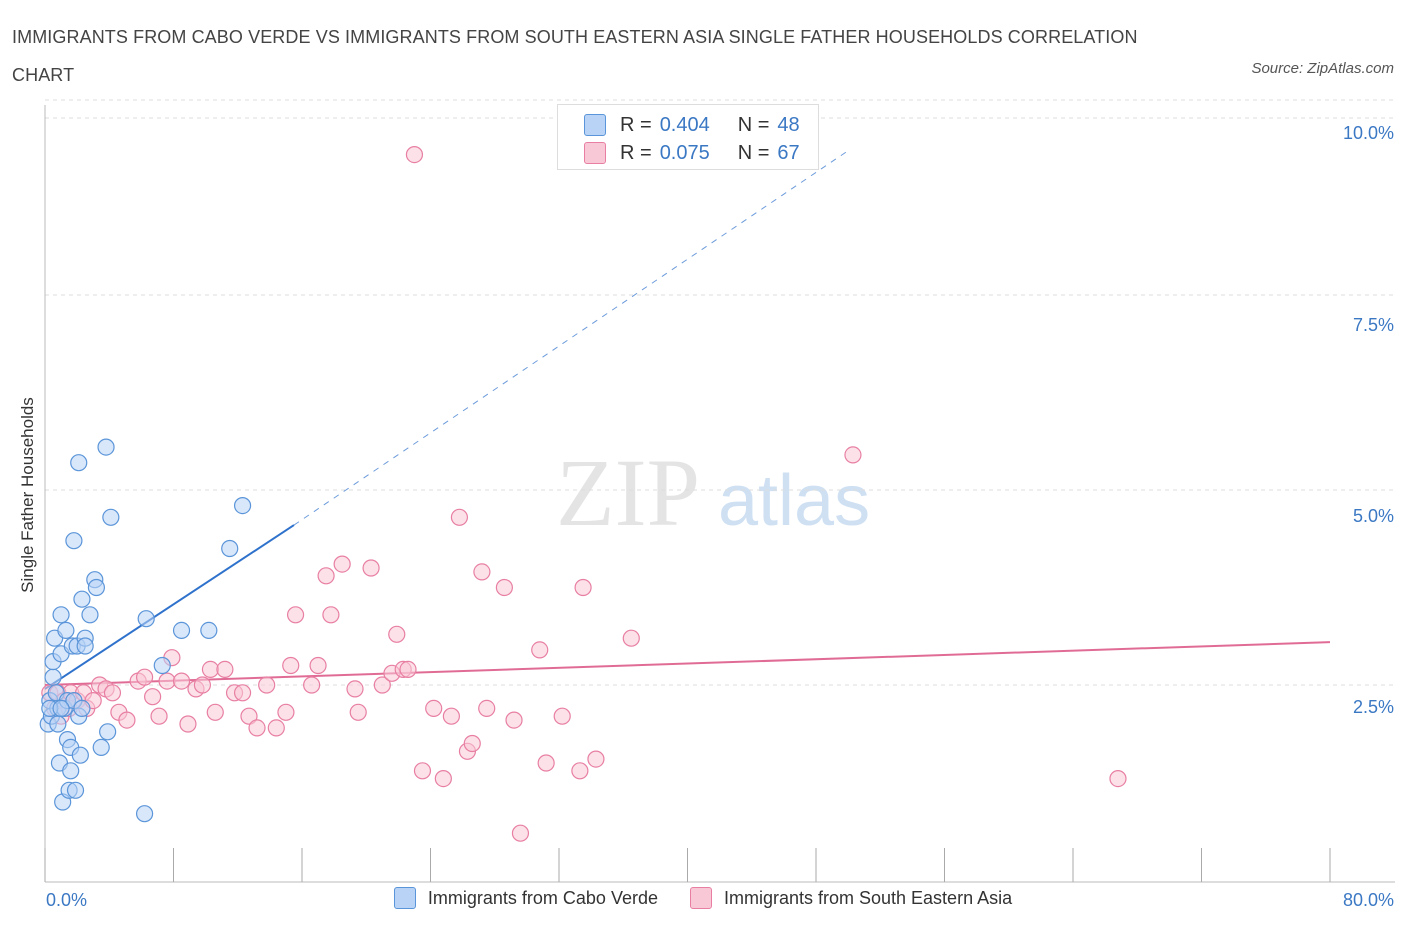 Image resolution: width=1406 pixels, height=930 pixels. What do you see at coordinates (628, 492) in the screenshot?
I see `watermark-zip: ZIP` at bounding box center [628, 492].